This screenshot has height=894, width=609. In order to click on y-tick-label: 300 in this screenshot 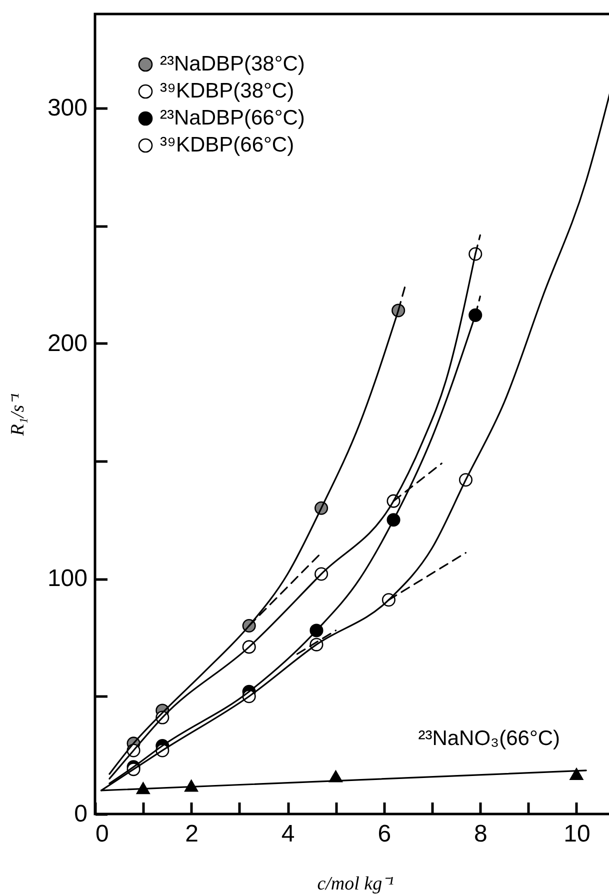, I will do `click(67, 108)`.